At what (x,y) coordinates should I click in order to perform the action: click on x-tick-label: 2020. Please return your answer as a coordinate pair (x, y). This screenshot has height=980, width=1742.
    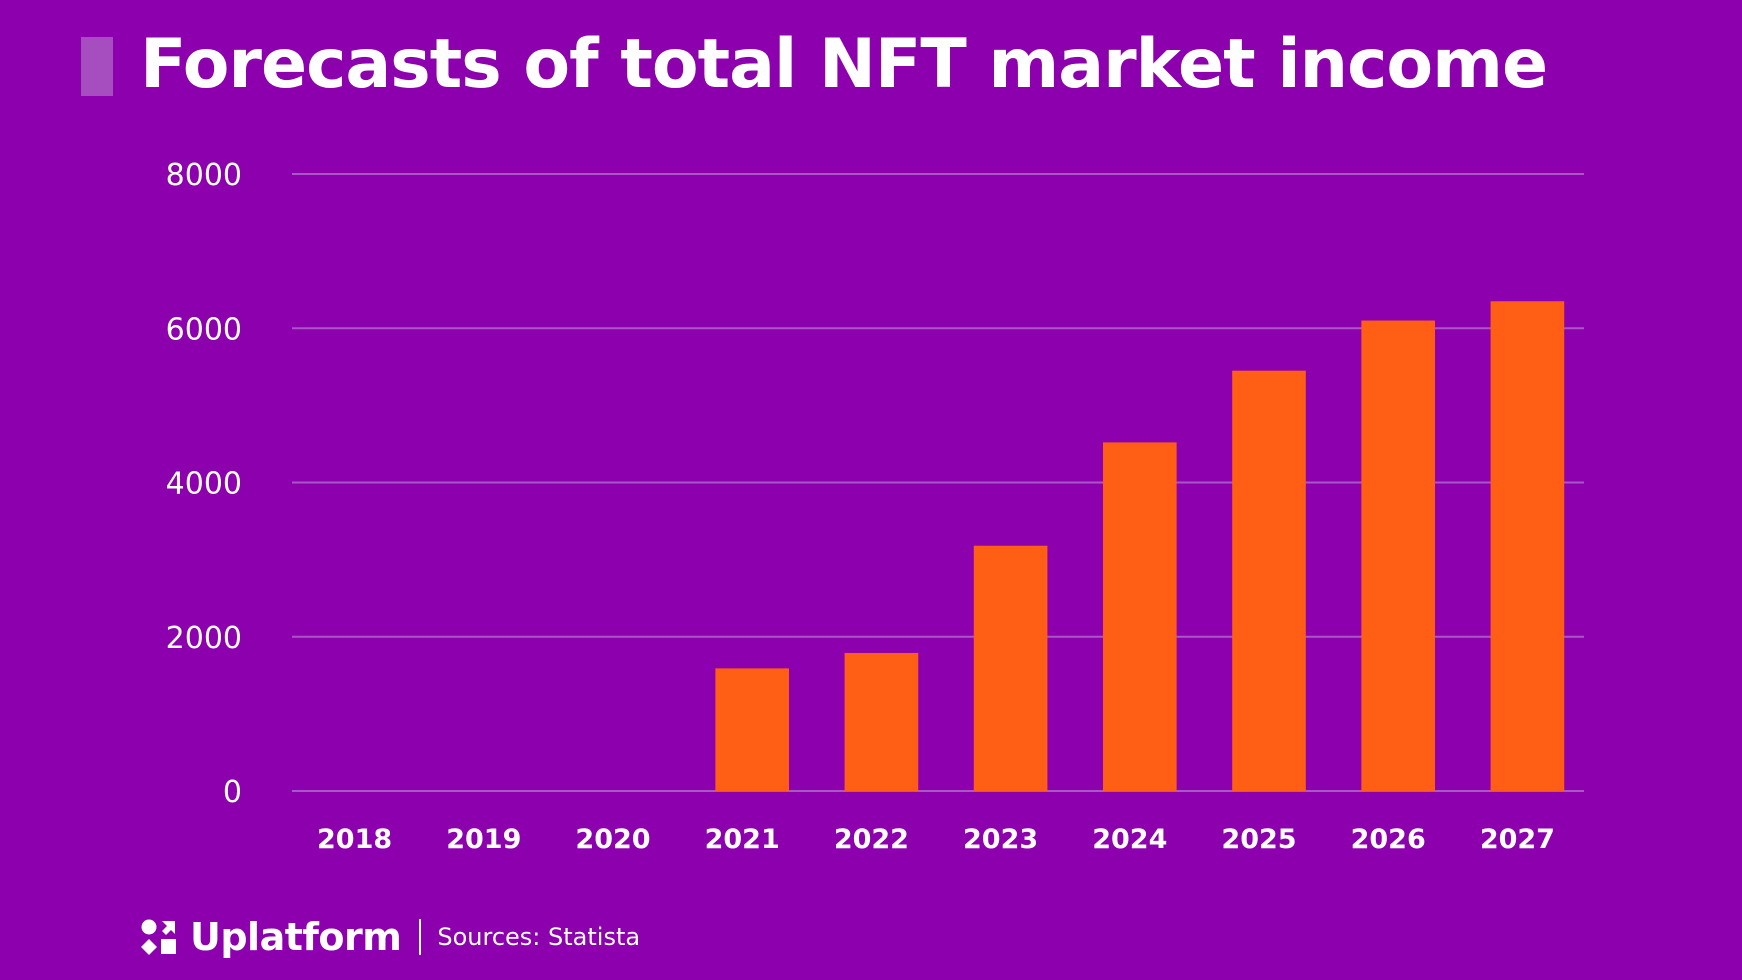
    Looking at the image, I should click on (612, 839).